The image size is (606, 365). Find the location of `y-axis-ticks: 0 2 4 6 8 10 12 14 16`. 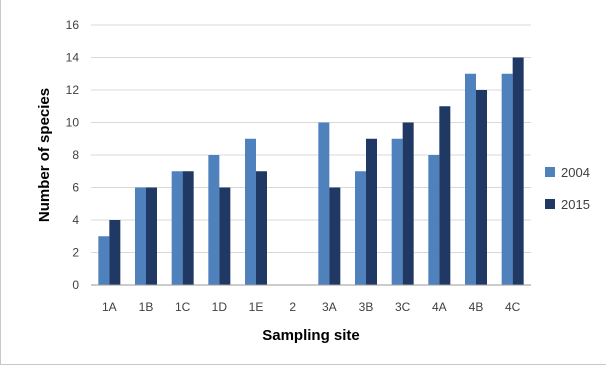

y-axis-ticks: 0 2 4 6 8 10 12 14 16 is located at coordinates (73, 155).